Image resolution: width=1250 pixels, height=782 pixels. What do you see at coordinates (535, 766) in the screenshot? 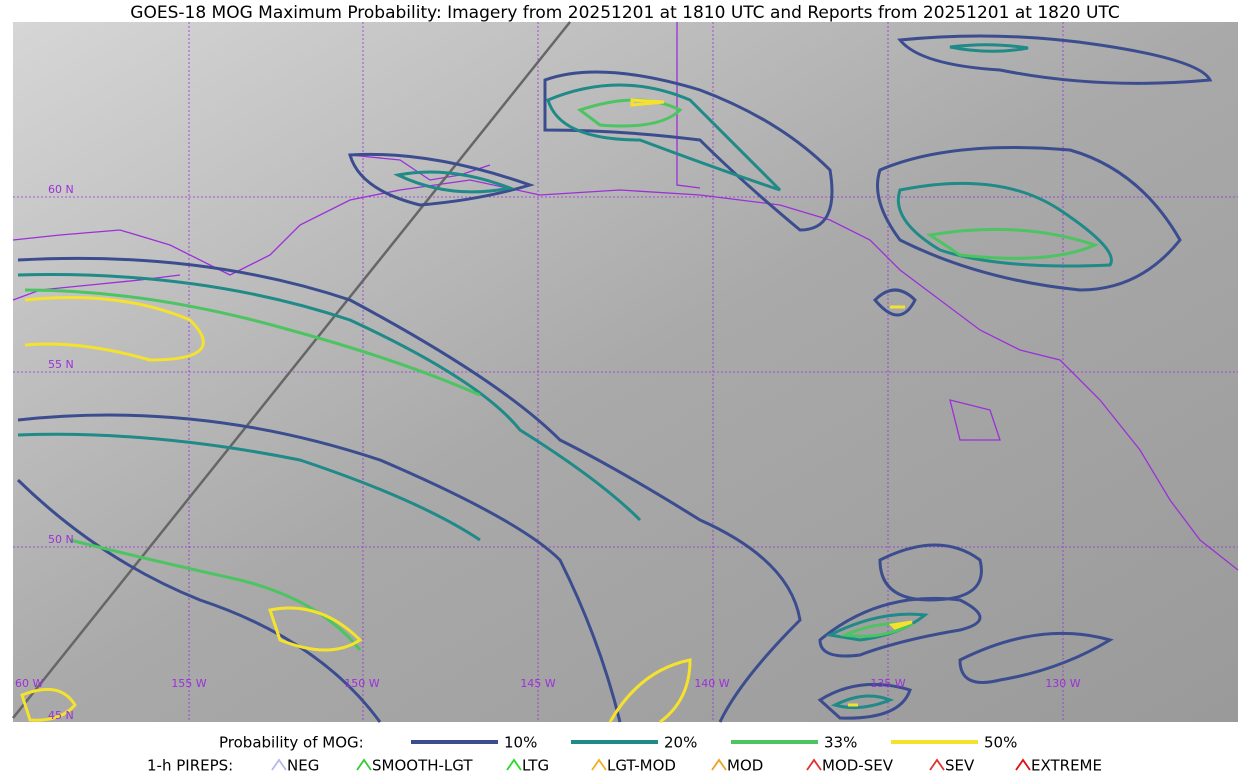
I see `legend-label: LTG` at bounding box center [535, 766].